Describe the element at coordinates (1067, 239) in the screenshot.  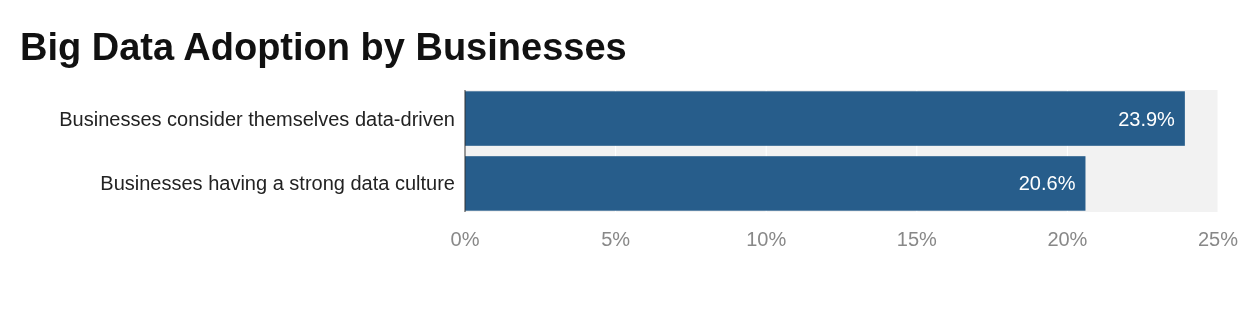
I see `x-tick-label: 20%` at that location.